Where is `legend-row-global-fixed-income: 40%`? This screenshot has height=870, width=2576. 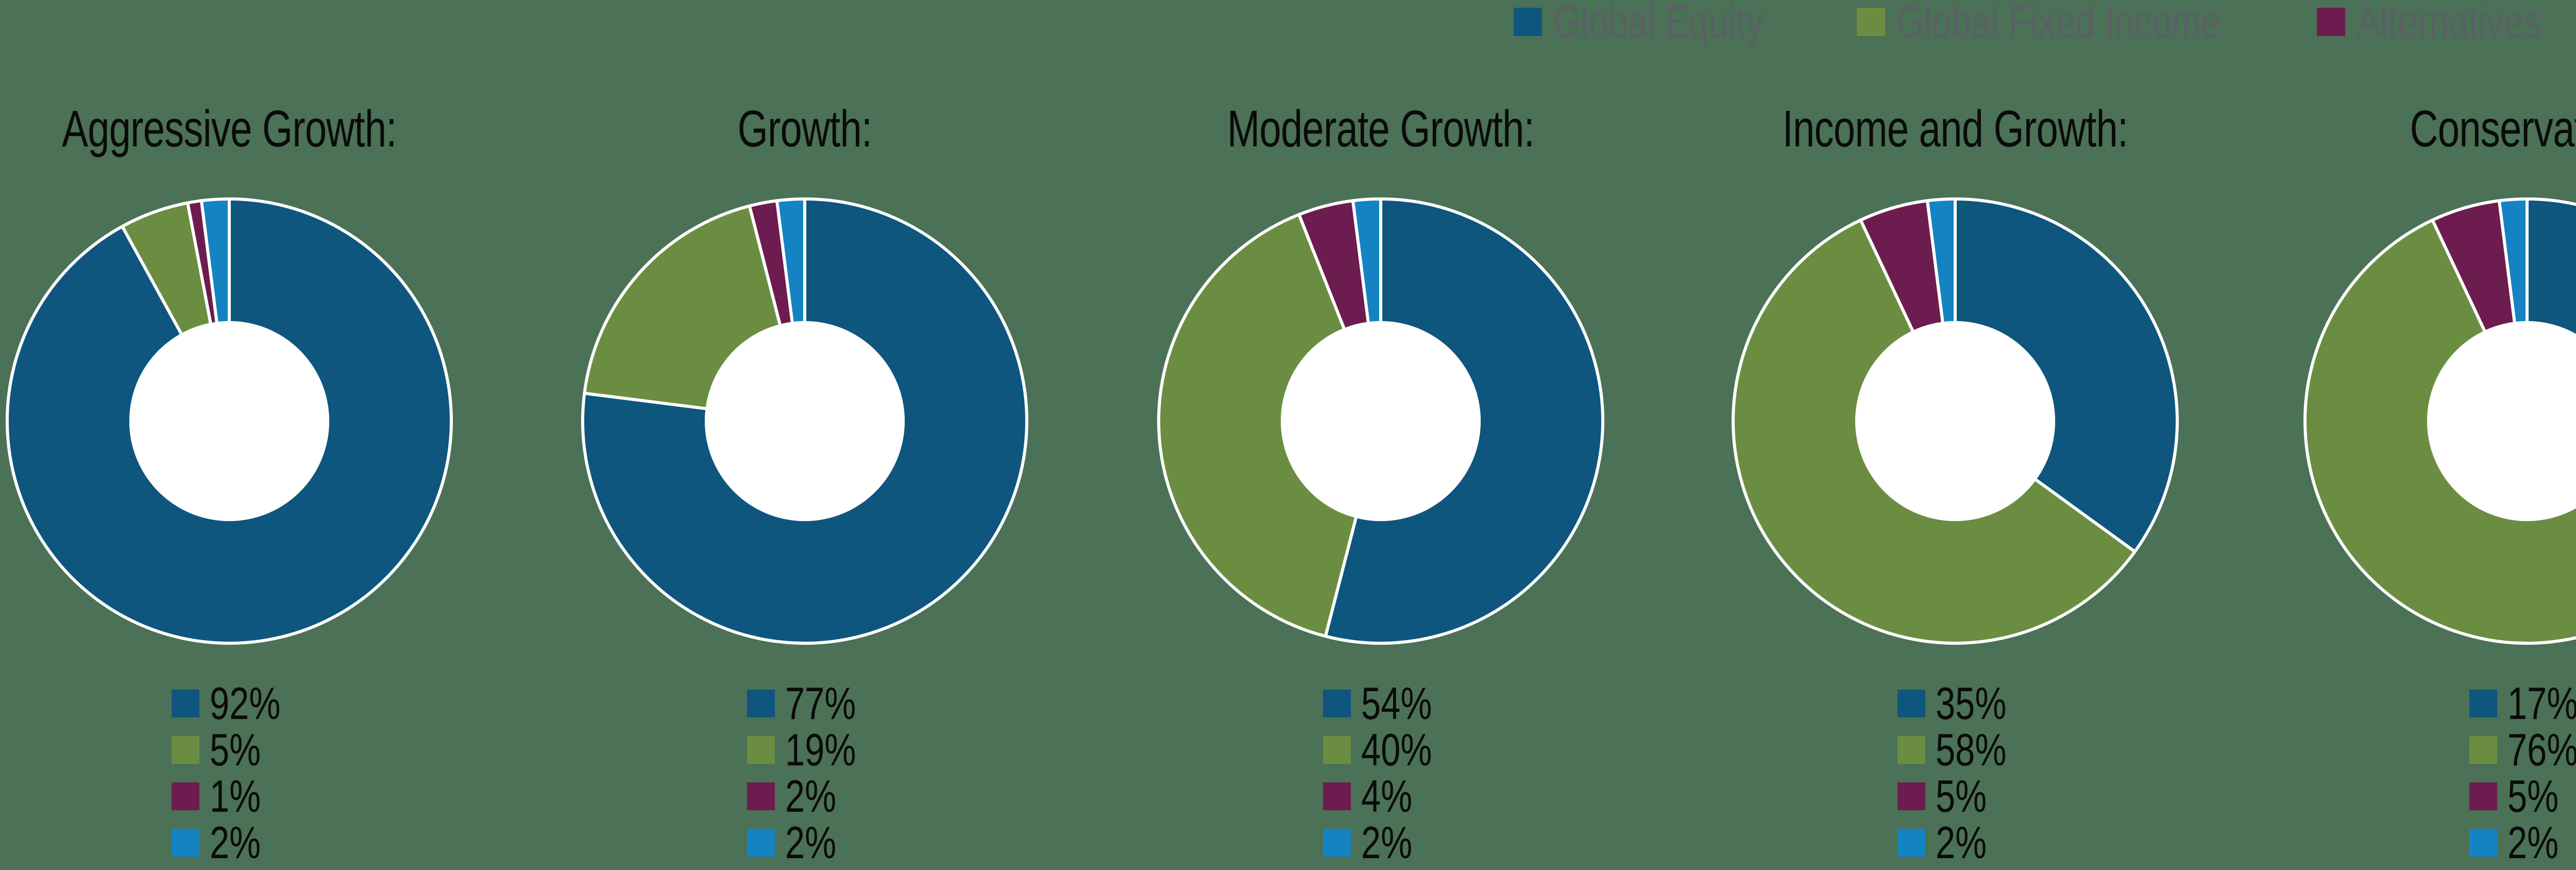
legend-row-global-fixed-income: 40% is located at coordinates (1387, 749).